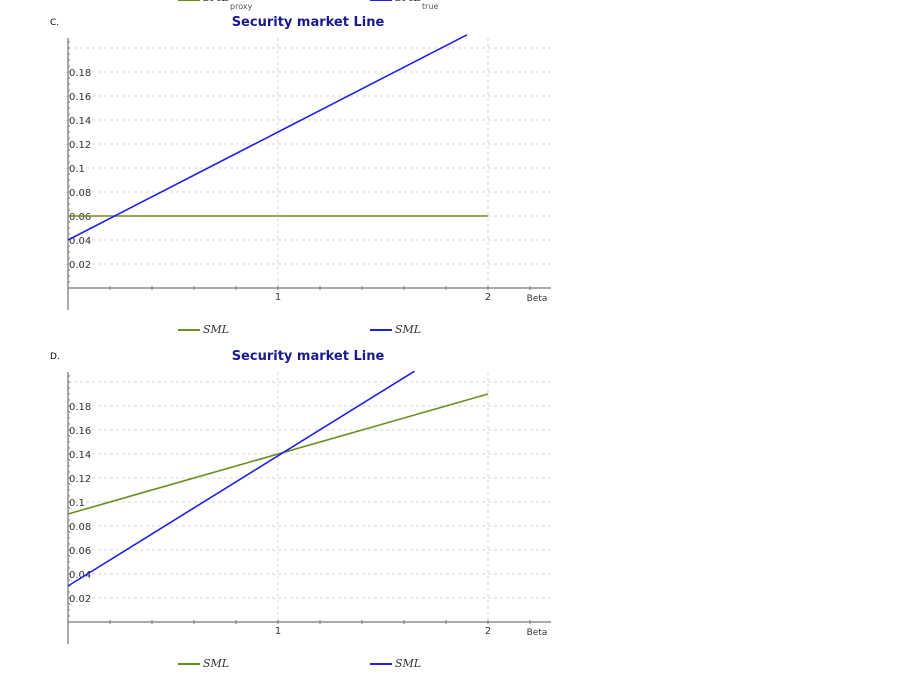 This screenshot has width=909, height=688. What do you see at coordinates (488, 297) in the screenshot?
I see `x-tick-label-c: 2` at bounding box center [488, 297].